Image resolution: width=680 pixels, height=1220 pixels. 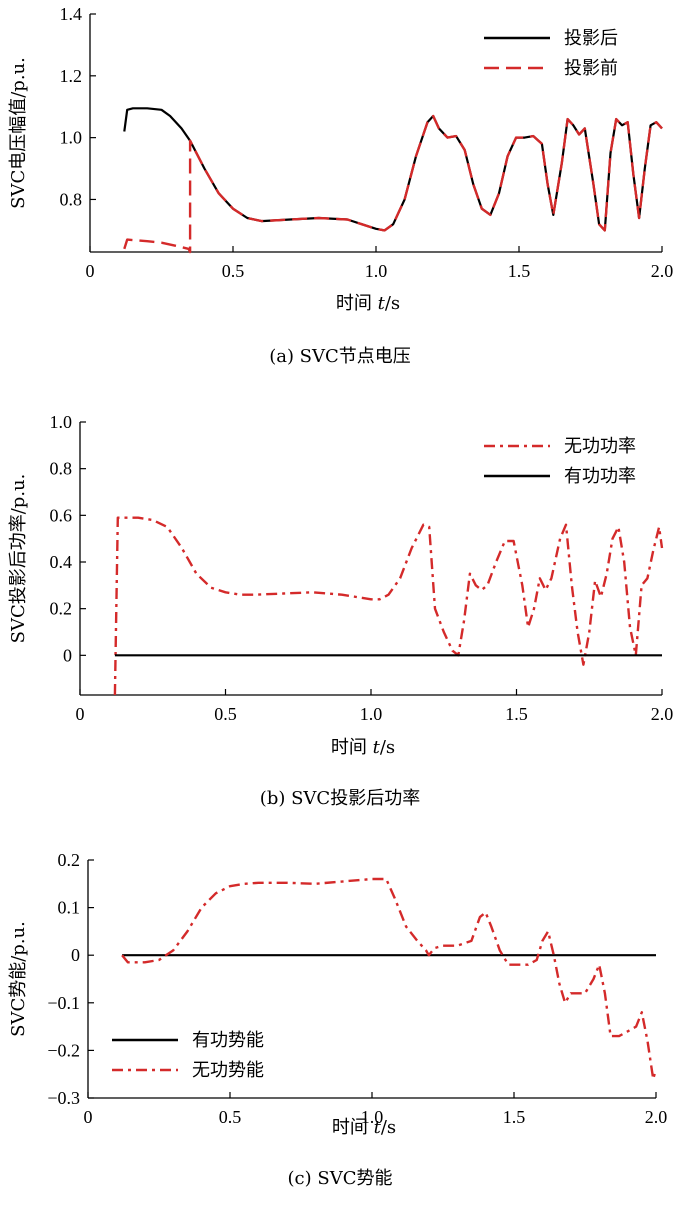 What do you see at coordinates (18, 559) in the screenshot?
I see `y-axis-label: SVC投影后功率/p.u.` at bounding box center [18, 559].